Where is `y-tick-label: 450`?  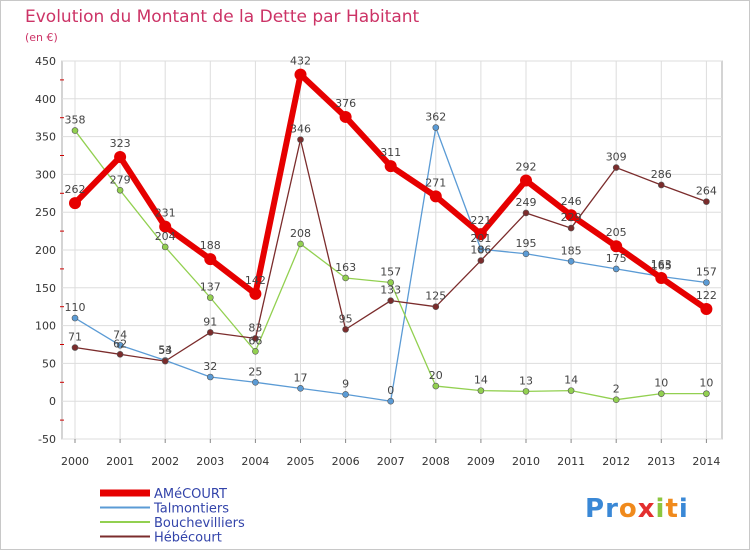
y-tick-label: 450 is located at coordinates (45, 61).